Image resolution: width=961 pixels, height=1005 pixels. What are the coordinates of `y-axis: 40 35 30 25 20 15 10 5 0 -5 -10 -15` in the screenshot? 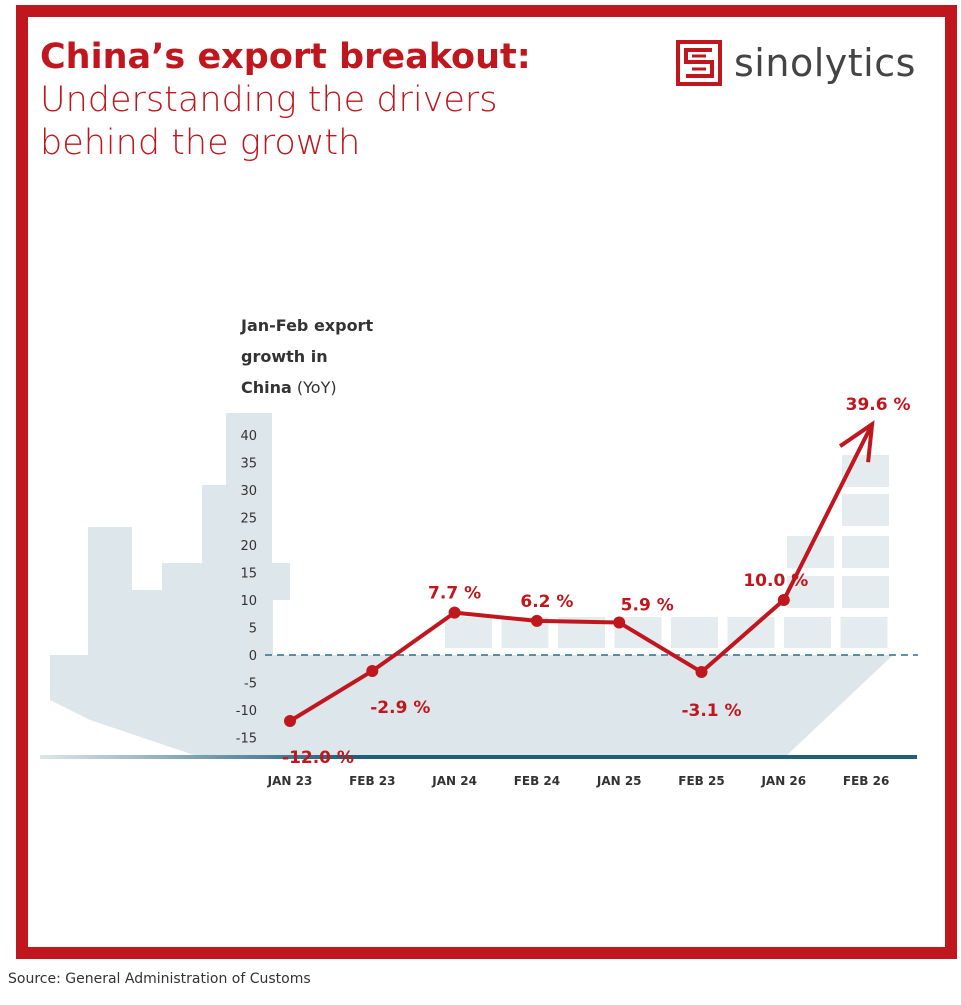 It's located at (246, 588).